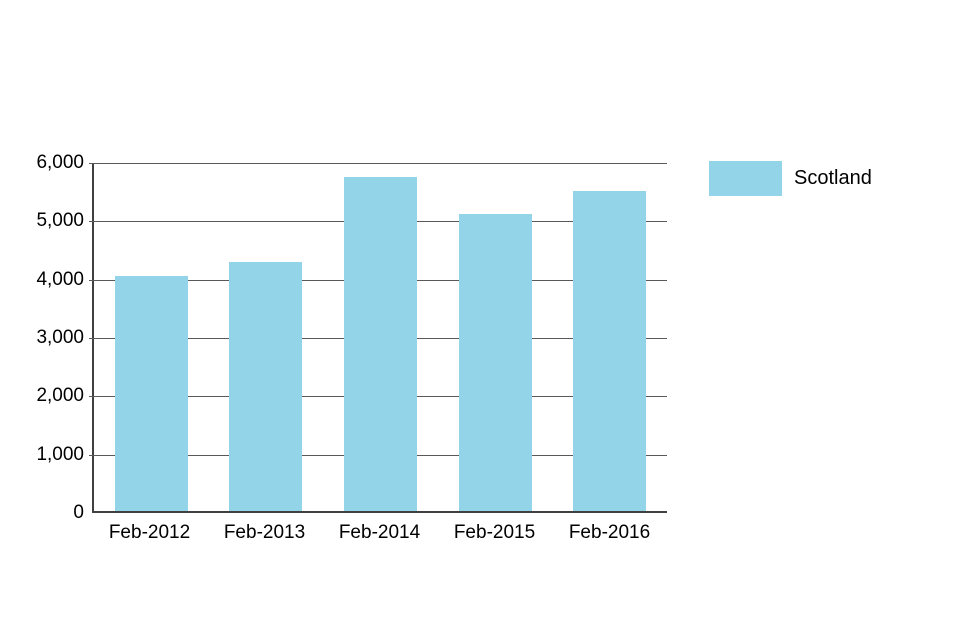 The image size is (960, 640). I want to click on bar-slot-feb-2016, so click(609, 337).